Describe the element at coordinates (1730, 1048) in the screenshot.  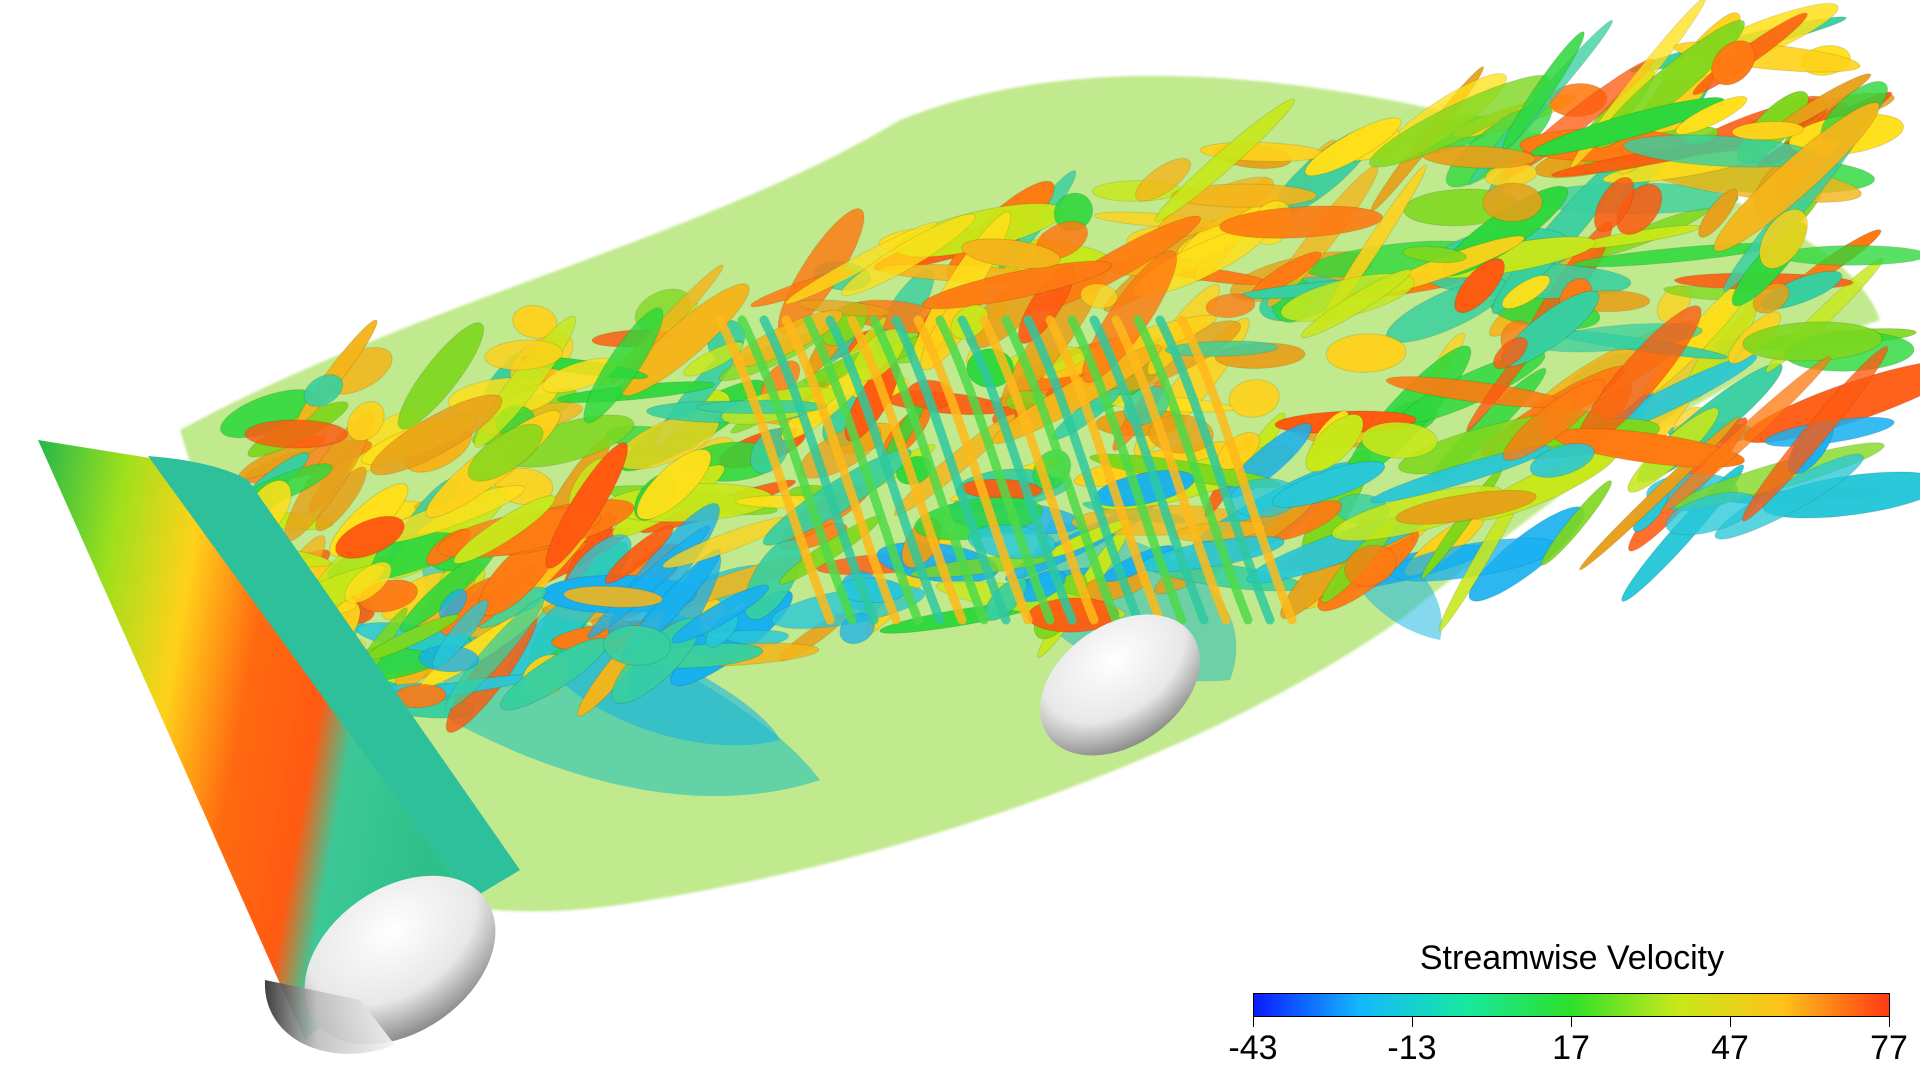
I see `colorbar-tick-label: 47` at that location.